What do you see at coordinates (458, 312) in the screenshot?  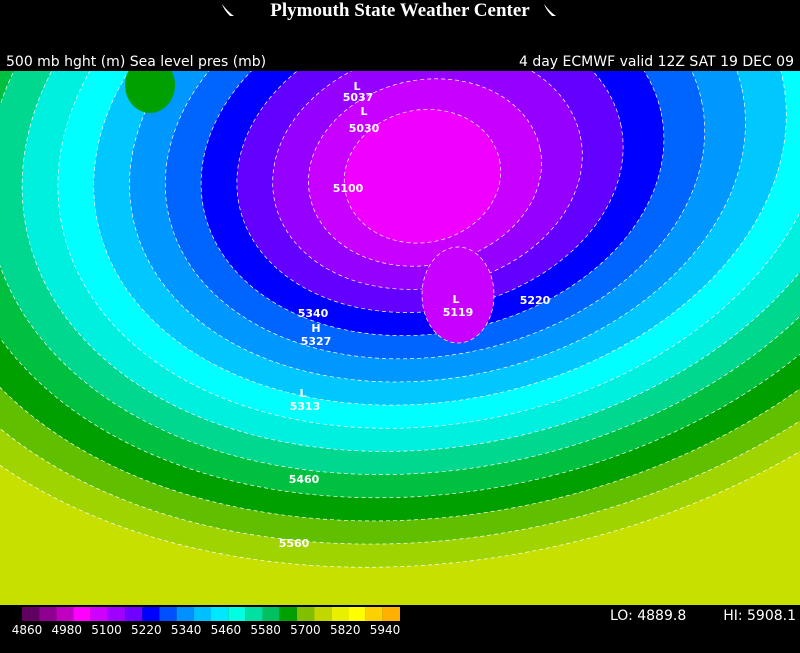 I see `contour-label: 5119` at bounding box center [458, 312].